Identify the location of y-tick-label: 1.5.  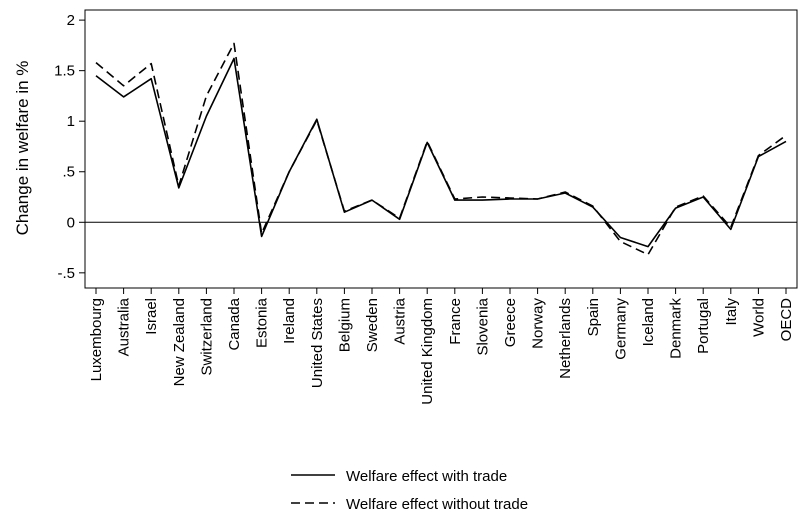
(64, 71).